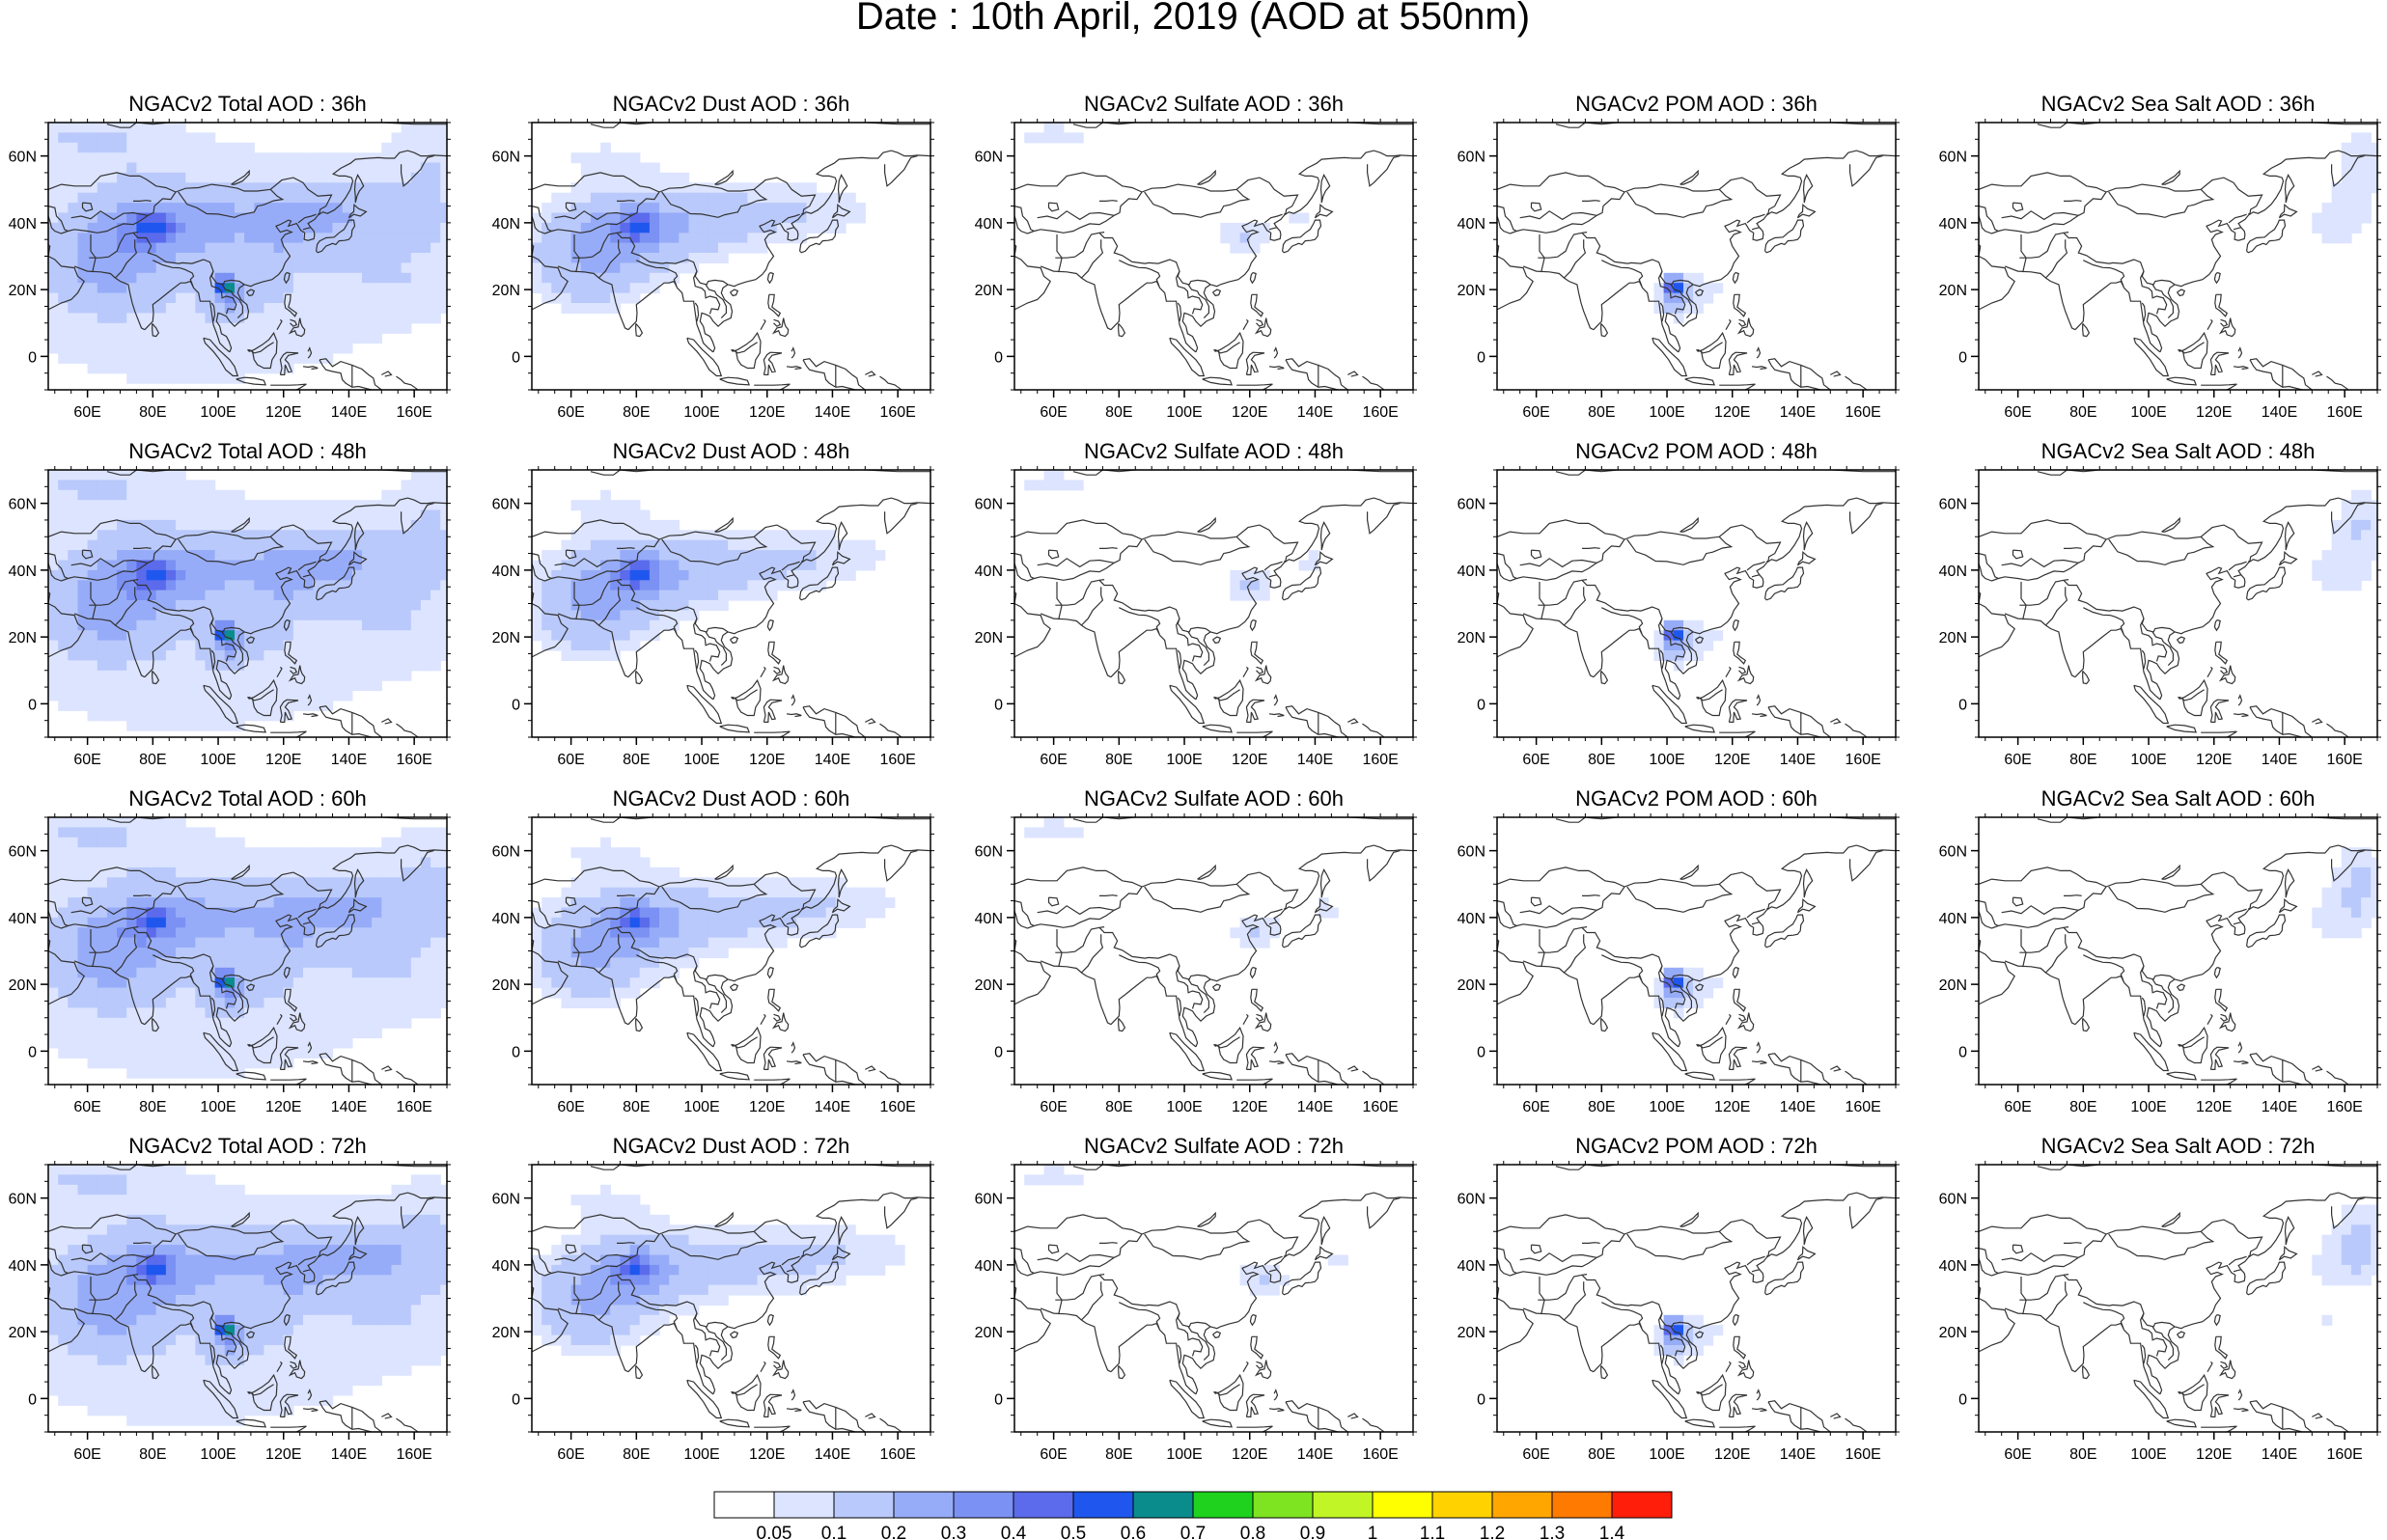 The height and width of the screenshot is (1540, 2387). Describe the element at coordinates (731, 104) in the screenshot. I see `panel-title: NGACv2 Dust AOD : 36h` at that location.